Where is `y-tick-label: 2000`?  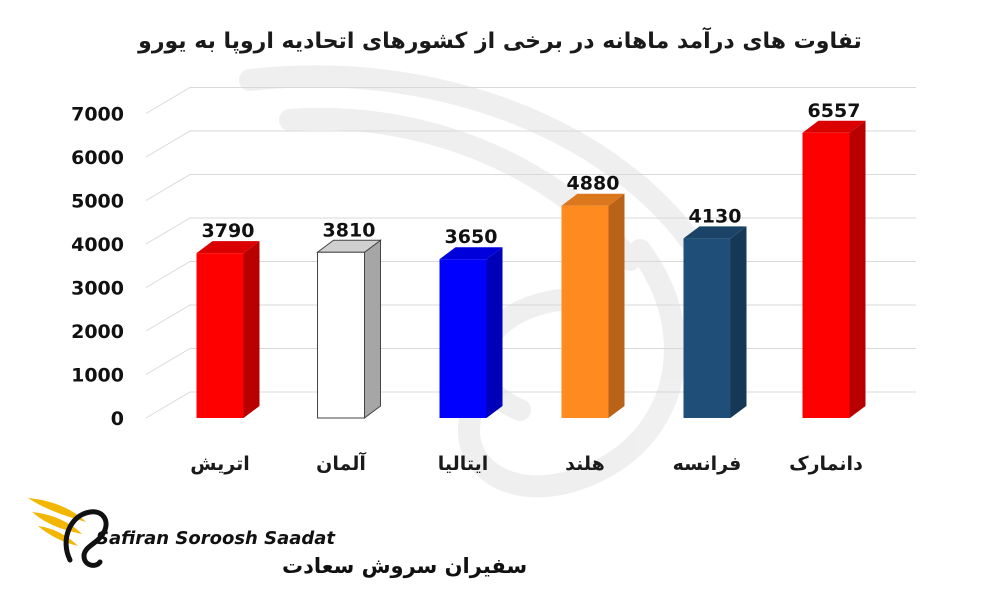 y-tick-label: 2000 is located at coordinates (97, 332).